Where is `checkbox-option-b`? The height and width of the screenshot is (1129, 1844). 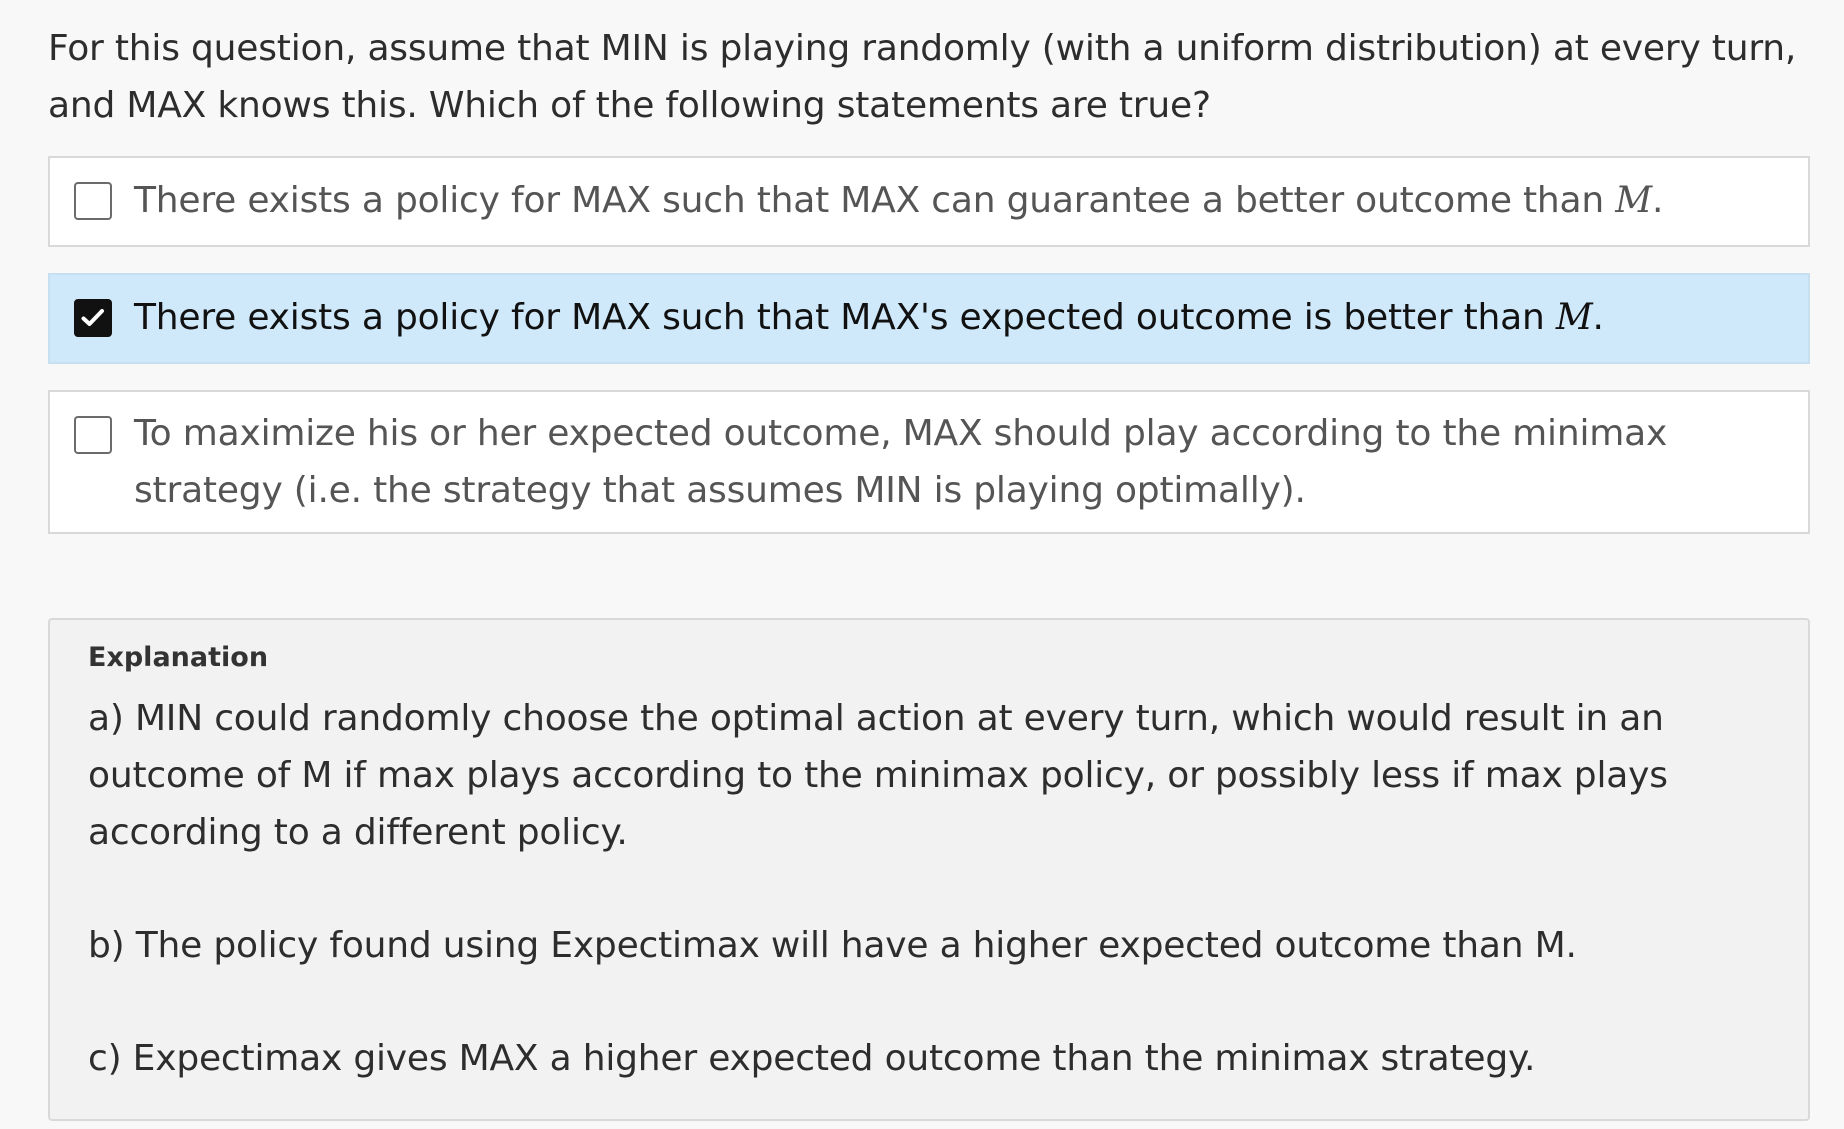 checkbox-option-b is located at coordinates (93, 318).